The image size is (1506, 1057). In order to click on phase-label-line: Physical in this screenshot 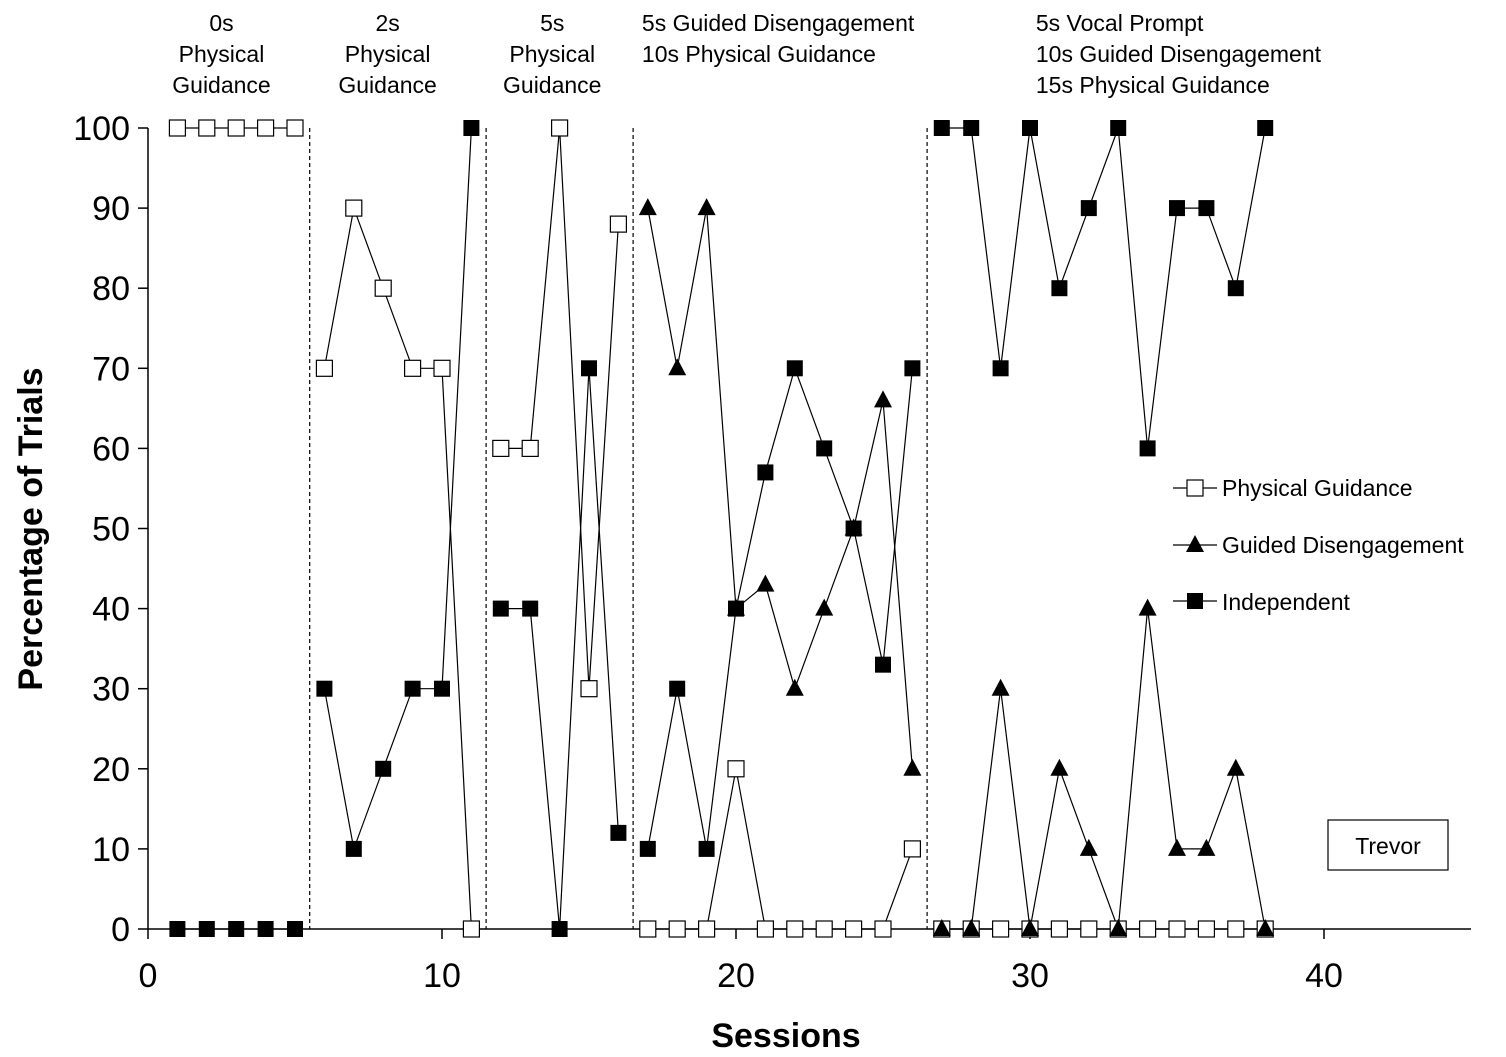, I will do `click(552, 54)`.